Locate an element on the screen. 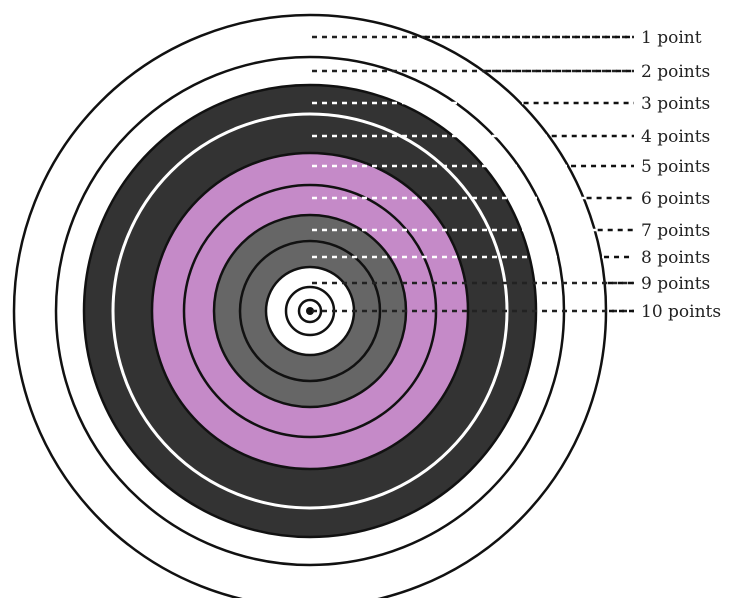 Image resolution: width=739 pixels, height=598 pixels. ring-label-3: 3 points is located at coordinates (675, 104).